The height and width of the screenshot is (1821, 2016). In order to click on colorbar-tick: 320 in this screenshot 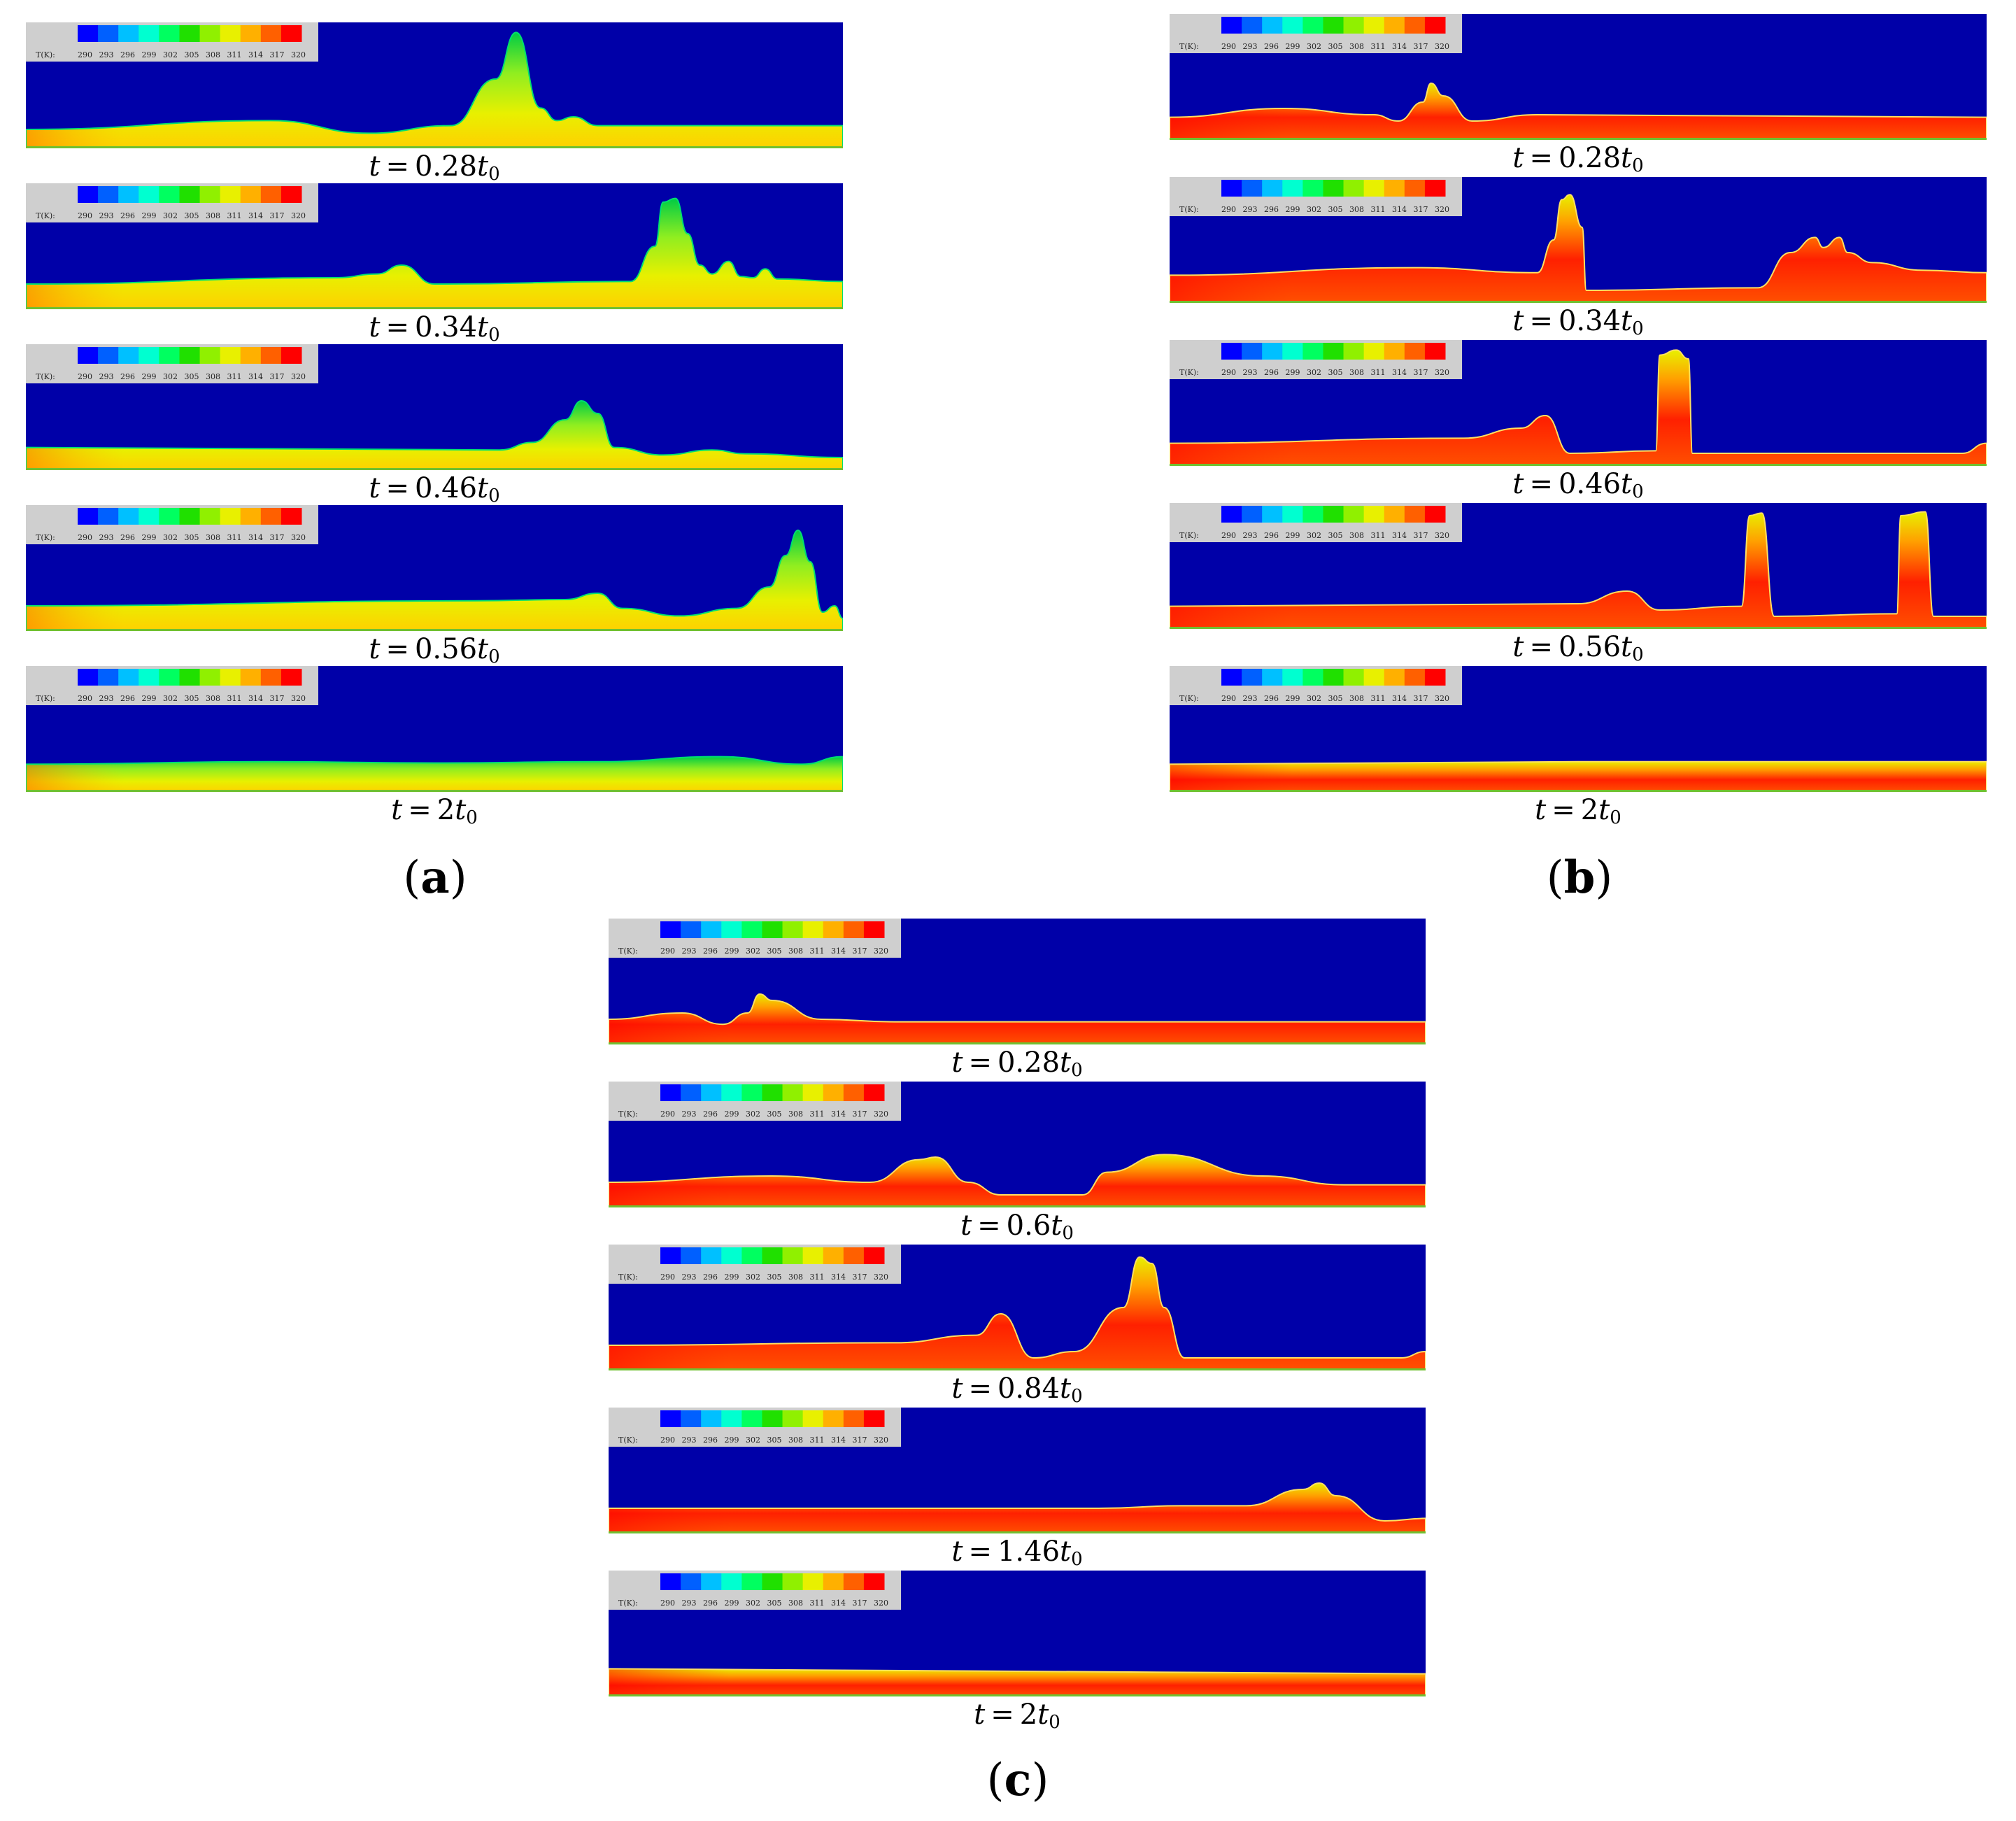, I will do `click(1442, 698)`.